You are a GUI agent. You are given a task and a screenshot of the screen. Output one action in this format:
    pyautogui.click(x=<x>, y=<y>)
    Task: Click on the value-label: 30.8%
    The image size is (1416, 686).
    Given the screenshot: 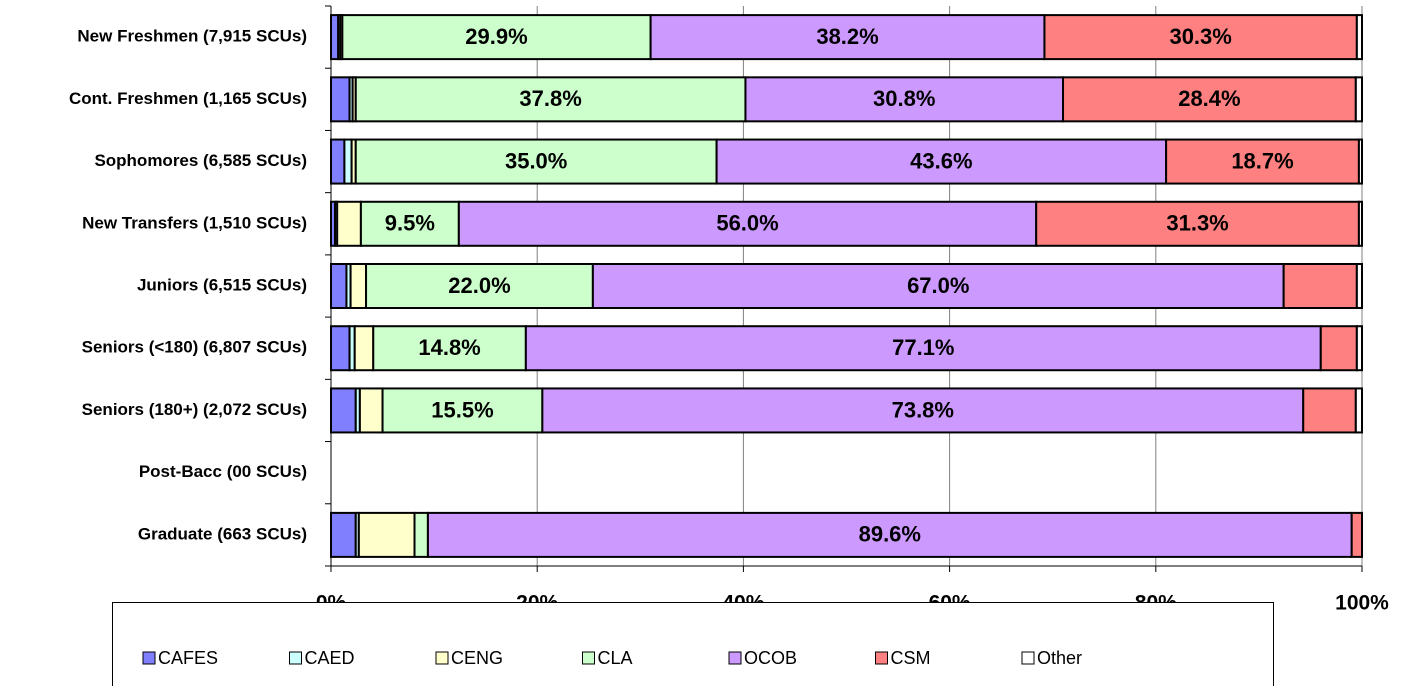 What is the action you would take?
    pyautogui.click(x=904, y=98)
    